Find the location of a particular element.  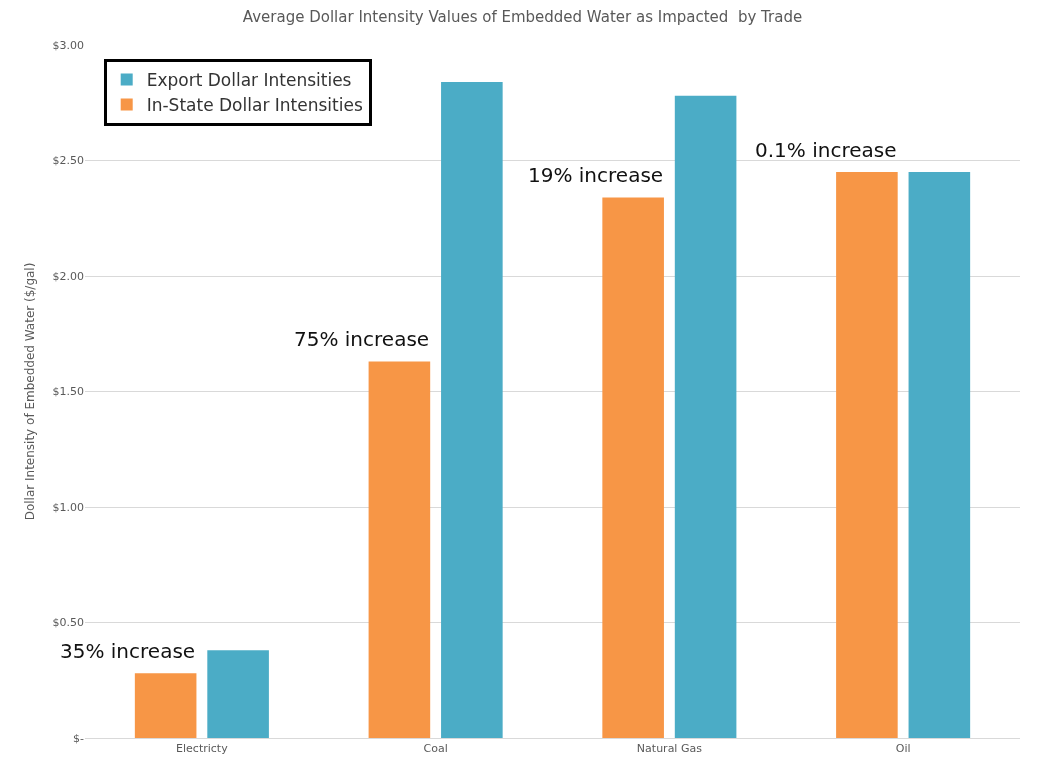

y-tick-label: $1.50 is located at coordinates (68, 392).